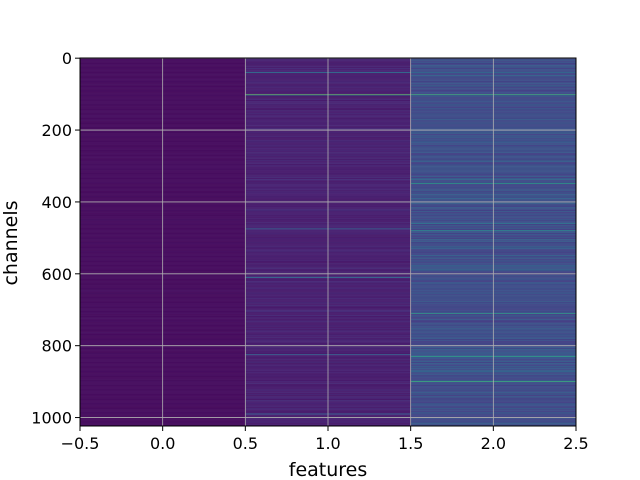 This screenshot has width=640, height=480. What do you see at coordinates (162, 443) in the screenshot?
I see `x-tick-label: 0.0` at bounding box center [162, 443].